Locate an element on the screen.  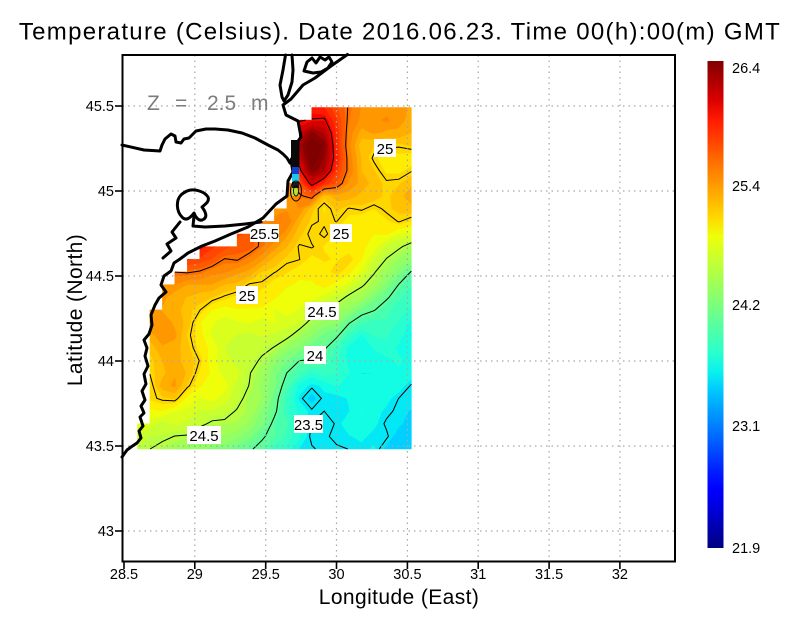
svg-text: 24 is located at coordinates (315, 356).